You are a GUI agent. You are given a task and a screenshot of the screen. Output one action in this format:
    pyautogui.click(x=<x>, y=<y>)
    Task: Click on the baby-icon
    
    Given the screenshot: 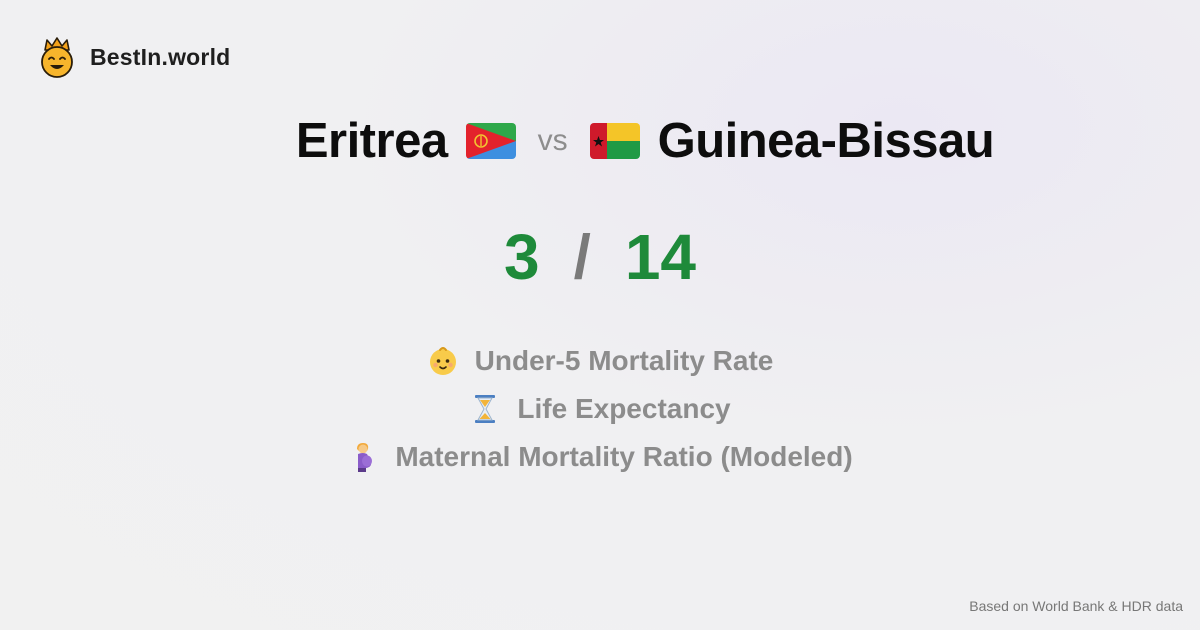 What is the action you would take?
    pyautogui.click(x=442, y=361)
    